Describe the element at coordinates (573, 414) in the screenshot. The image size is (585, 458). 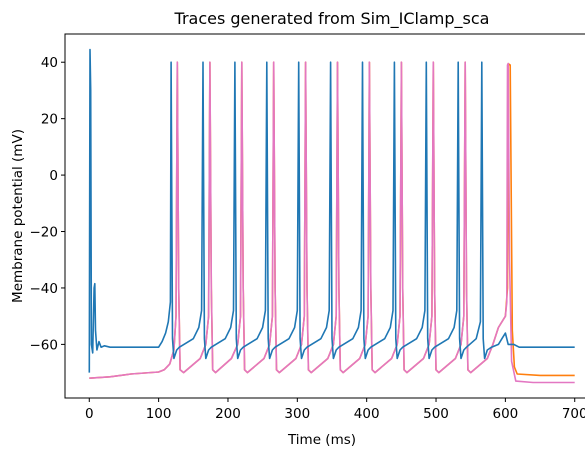
I see `x-tick-label: 700` at that location.